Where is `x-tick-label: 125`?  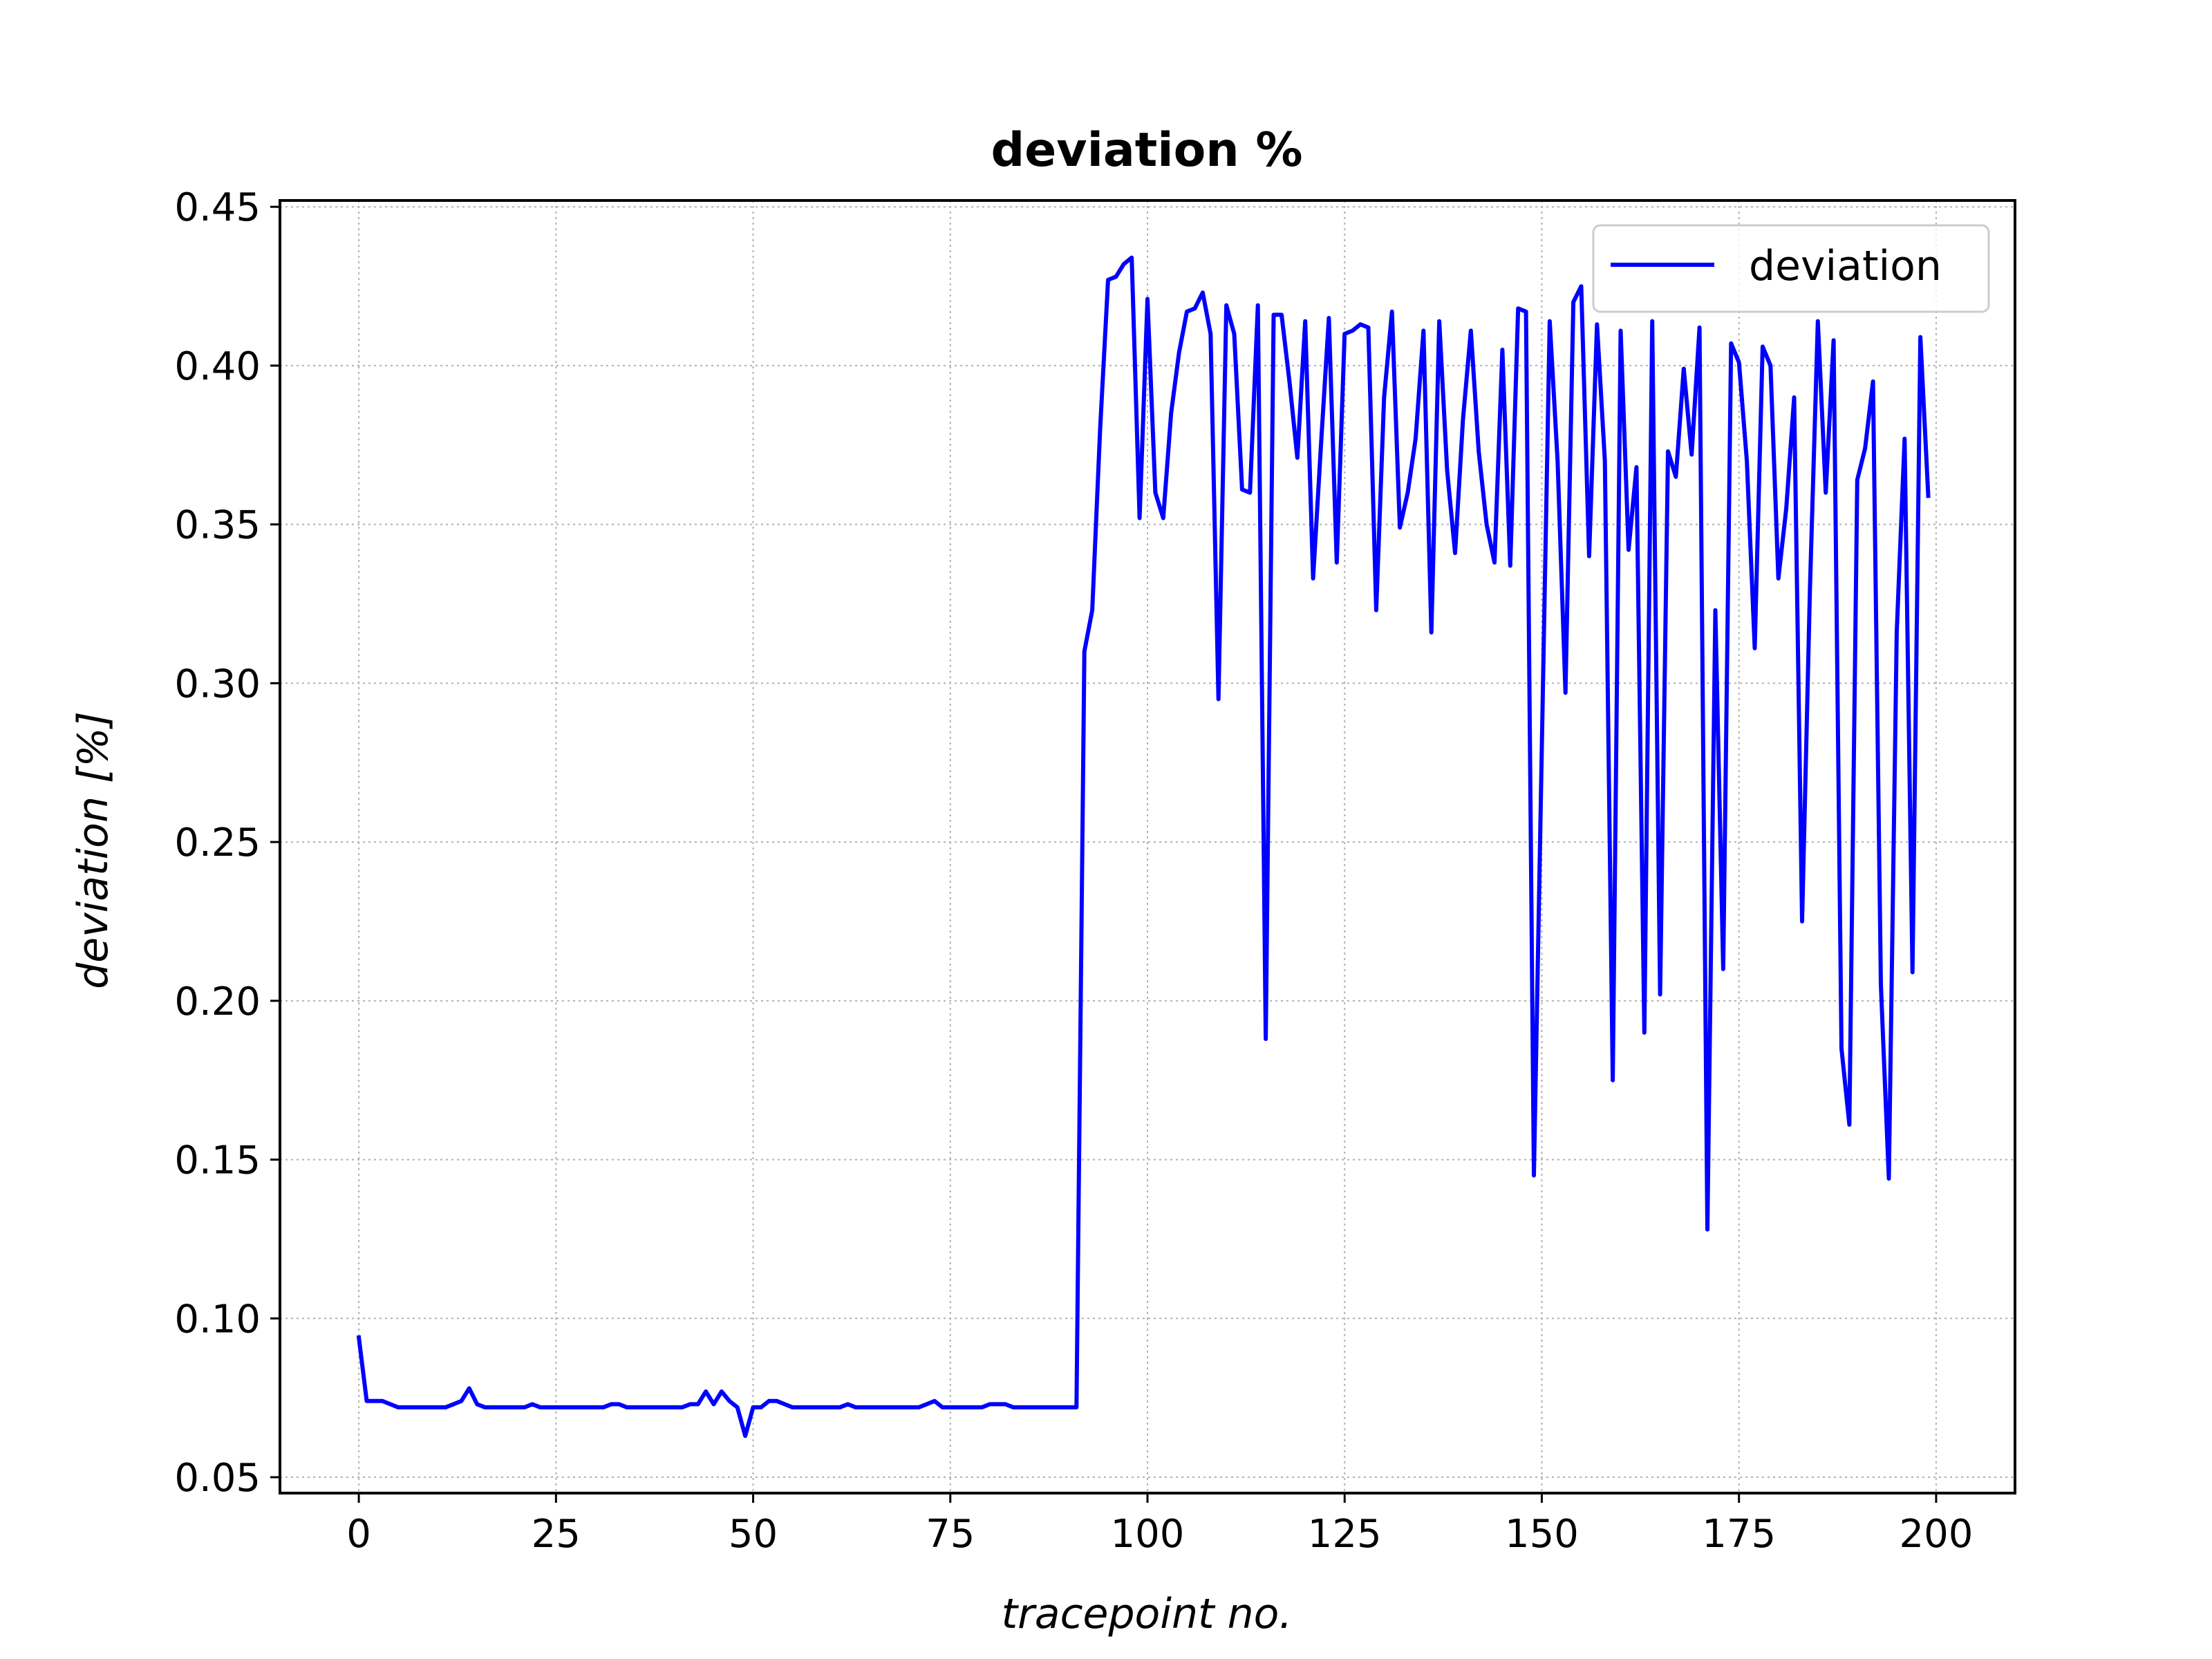 x-tick-label: 125 is located at coordinates (1345, 1535).